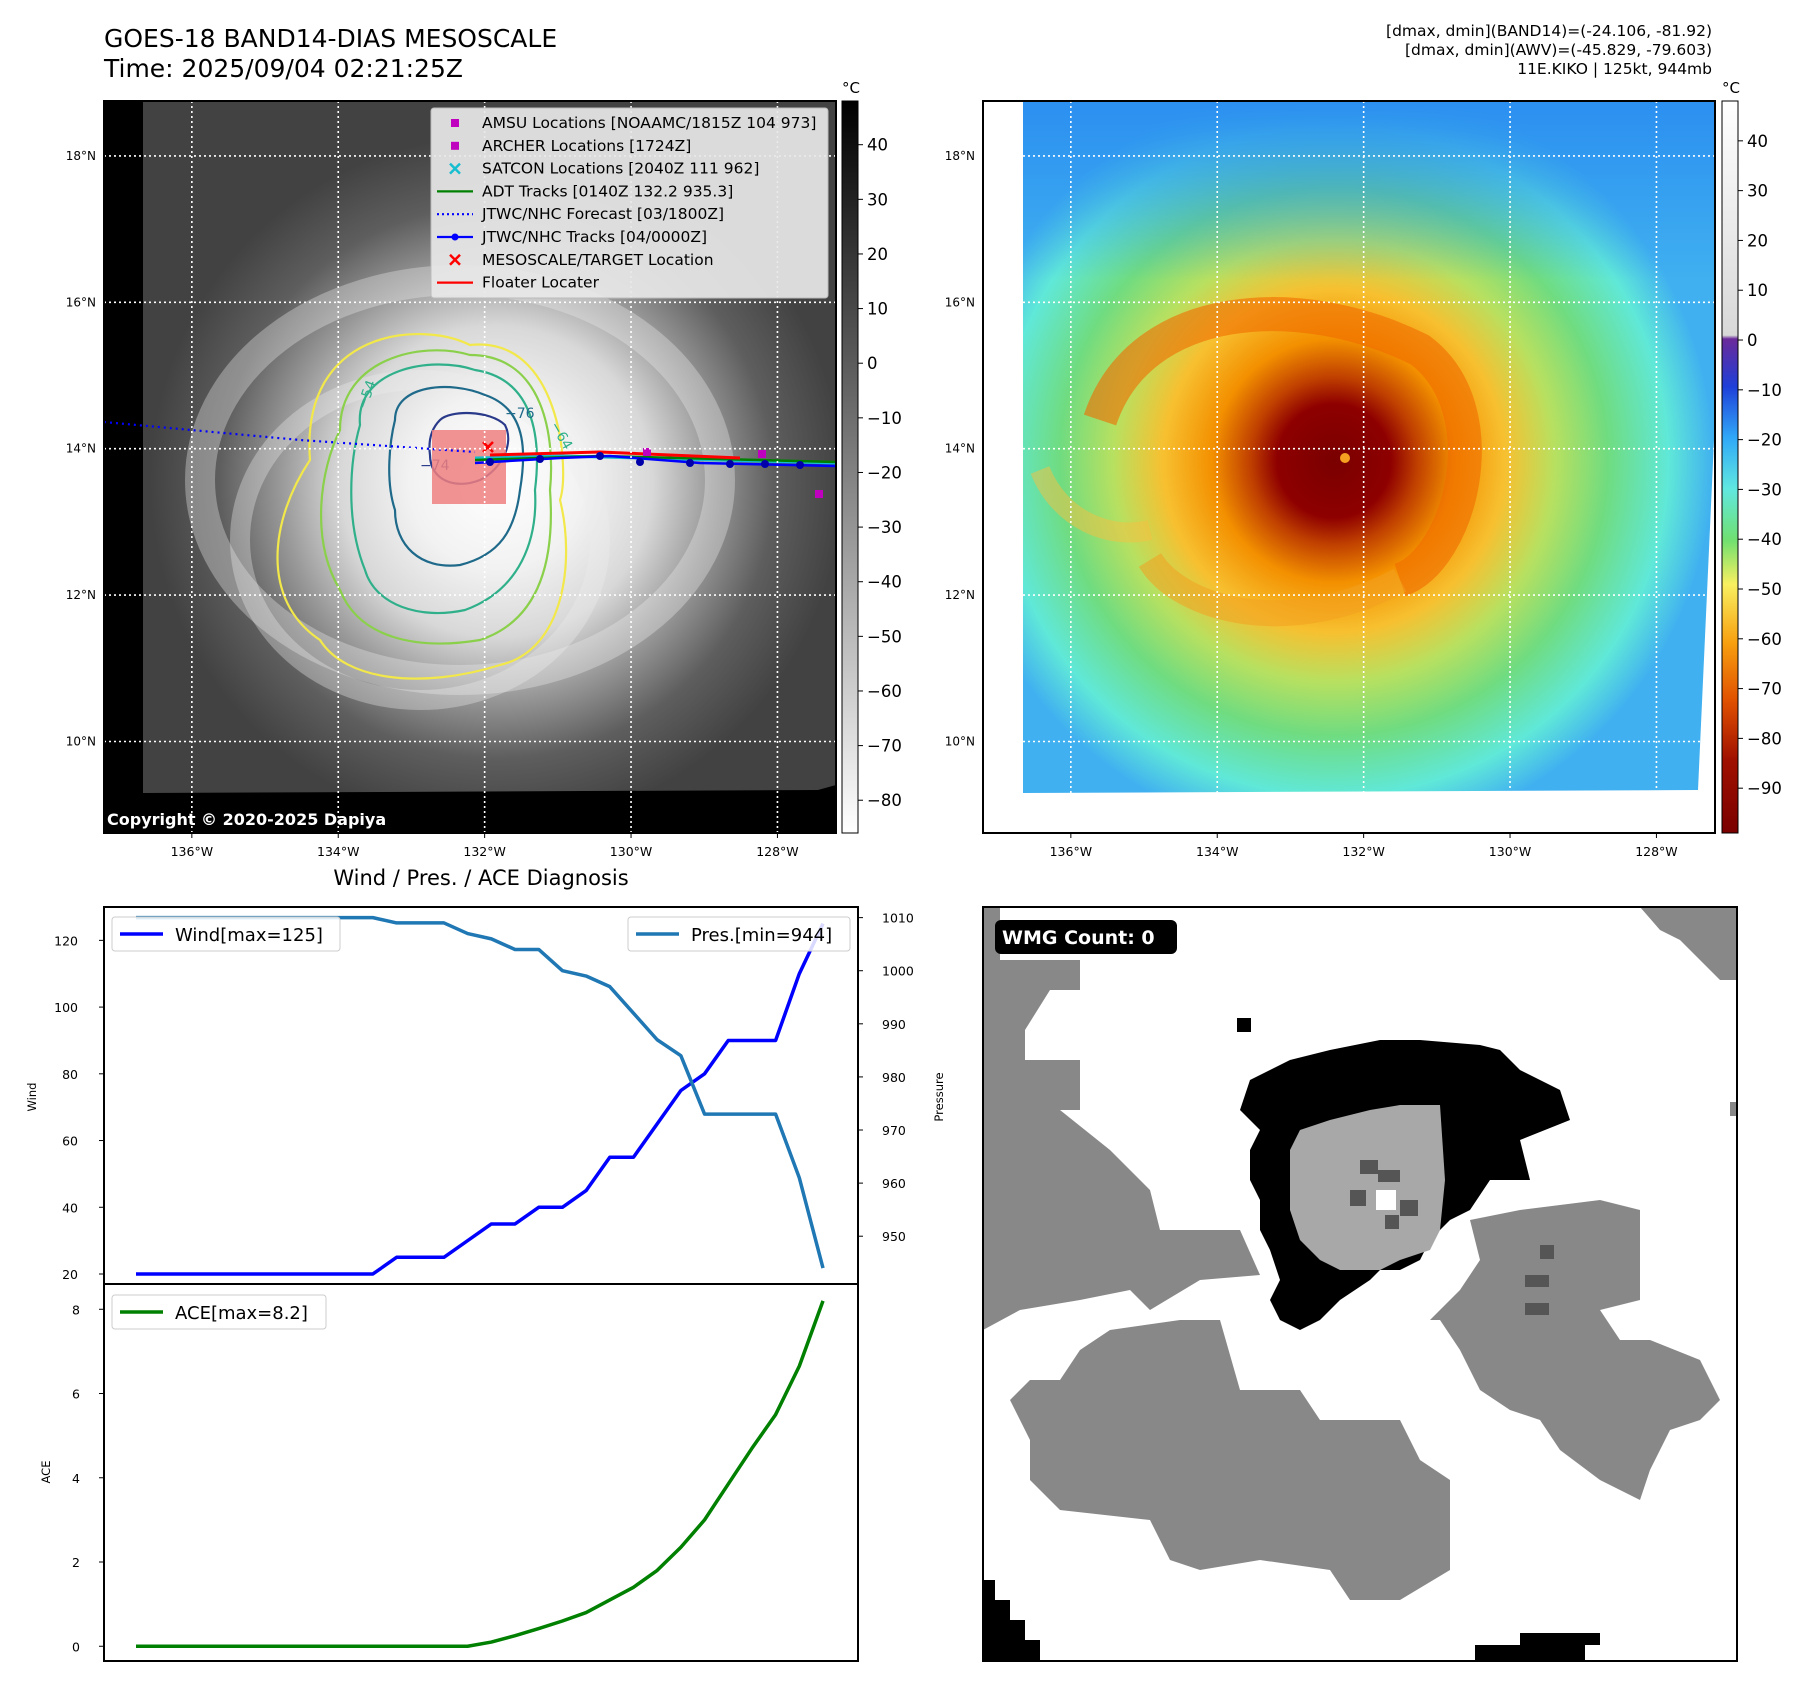 This screenshot has width=1797, height=1690. What do you see at coordinates (607, 191) in the screenshot?
I see `legend-label: ADT Tracks [0140Z 132.2 935.3]` at bounding box center [607, 191].